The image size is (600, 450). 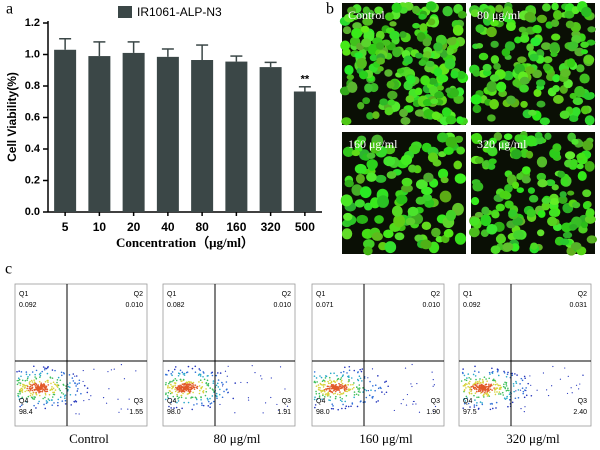 I want to click on y-tick-label: 0.8, so click(x=32, y=86).